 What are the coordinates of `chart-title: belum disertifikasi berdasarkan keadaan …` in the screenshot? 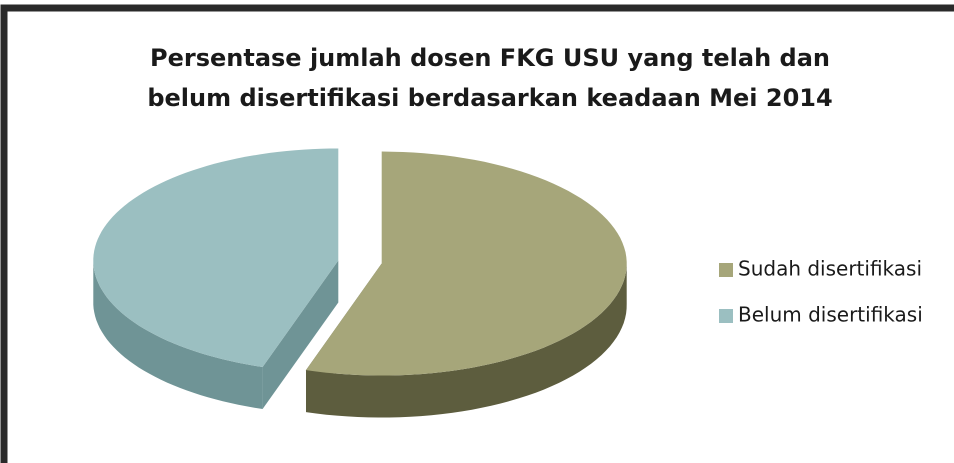 It's located at (489, 98).